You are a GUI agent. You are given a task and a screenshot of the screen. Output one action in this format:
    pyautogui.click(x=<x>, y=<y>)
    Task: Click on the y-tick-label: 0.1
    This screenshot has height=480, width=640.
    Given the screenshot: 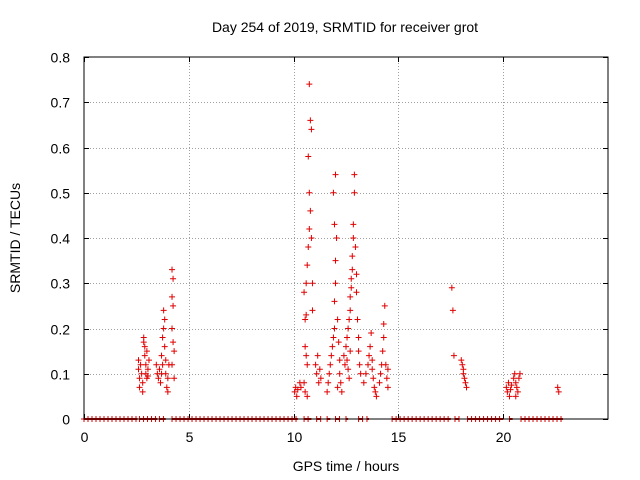 What is the action you would take?
    pyautogui.click(x=61, y=375)
    